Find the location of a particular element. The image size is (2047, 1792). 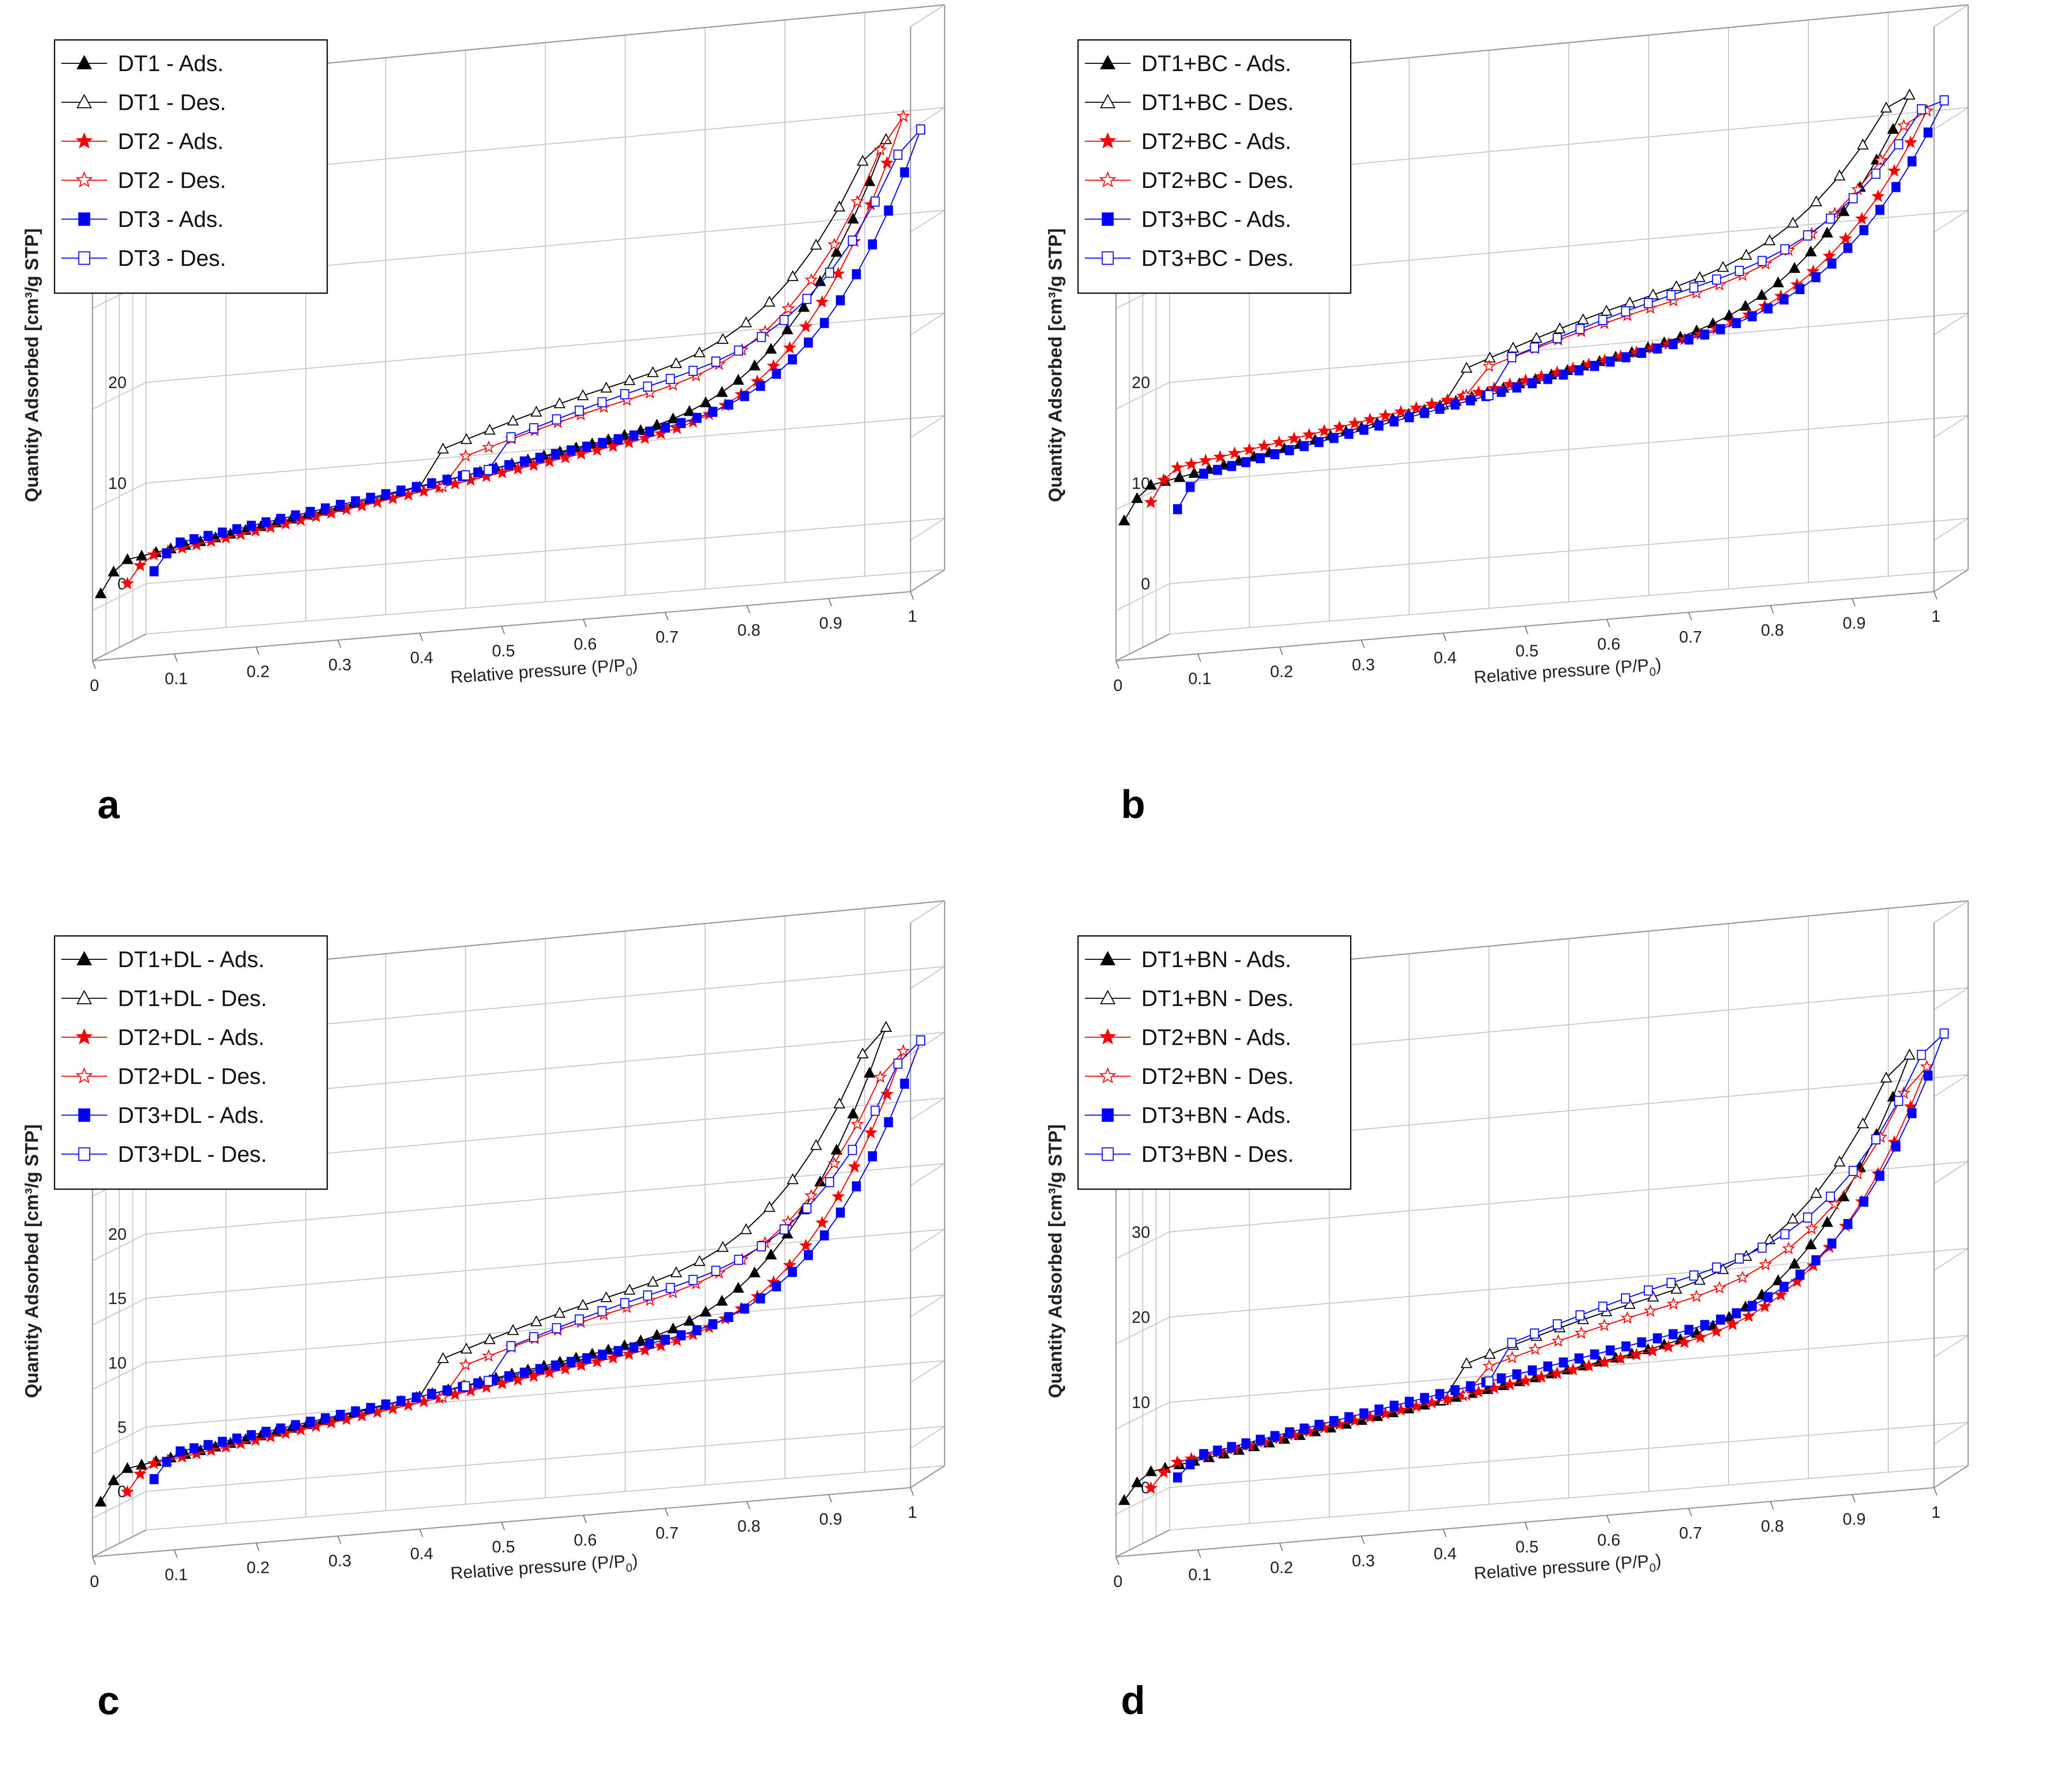

x-tick-label: 0.6 is located at coordinates (1608, 1540).